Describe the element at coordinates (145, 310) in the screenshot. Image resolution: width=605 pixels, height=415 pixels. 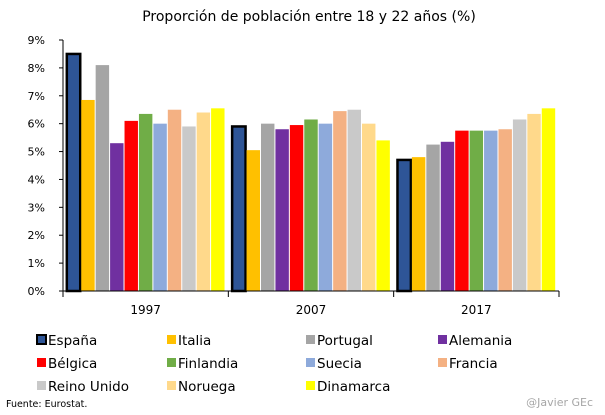
I see `x-category-label: 1997` at that location.